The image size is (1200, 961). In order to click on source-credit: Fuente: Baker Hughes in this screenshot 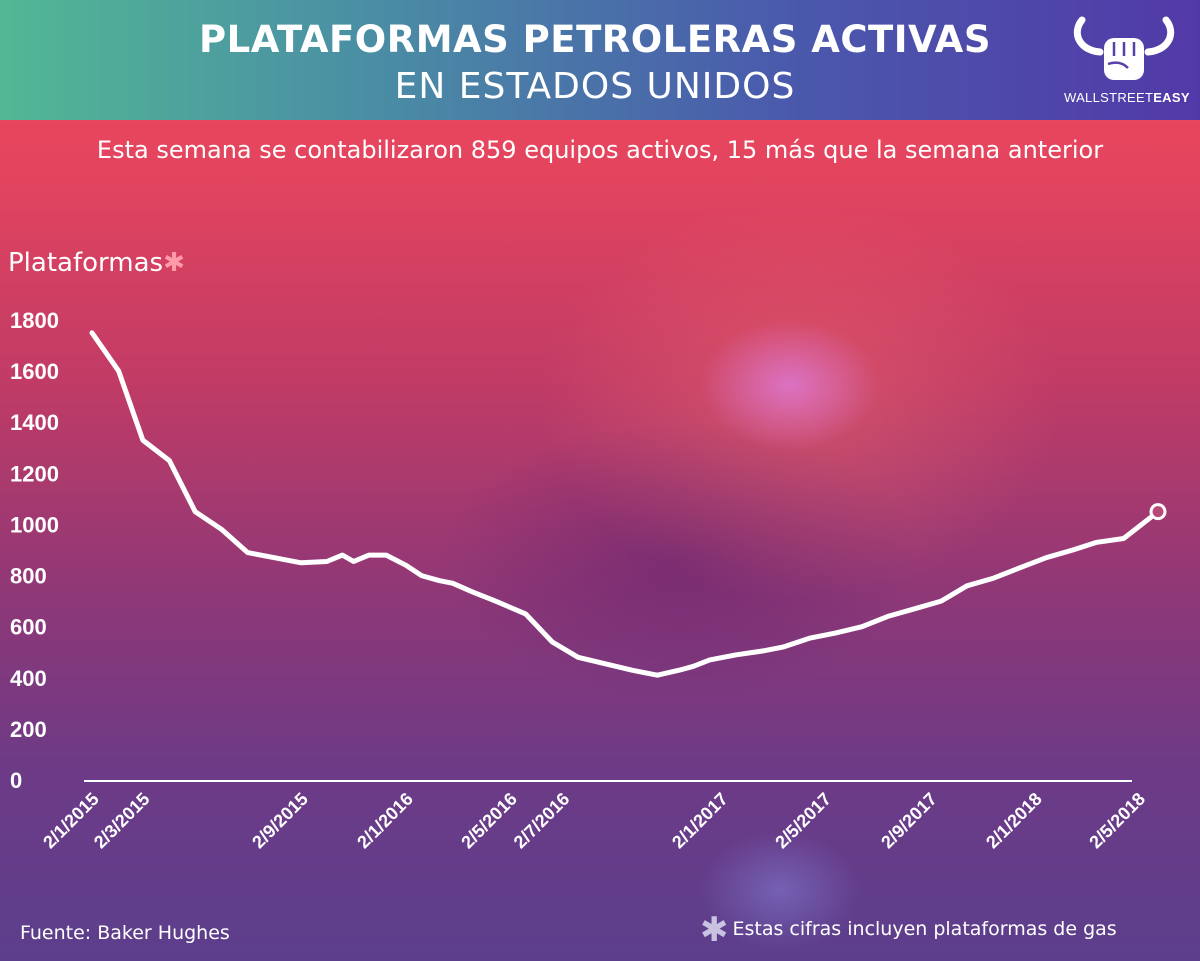, I will do `click(125, 933)`.